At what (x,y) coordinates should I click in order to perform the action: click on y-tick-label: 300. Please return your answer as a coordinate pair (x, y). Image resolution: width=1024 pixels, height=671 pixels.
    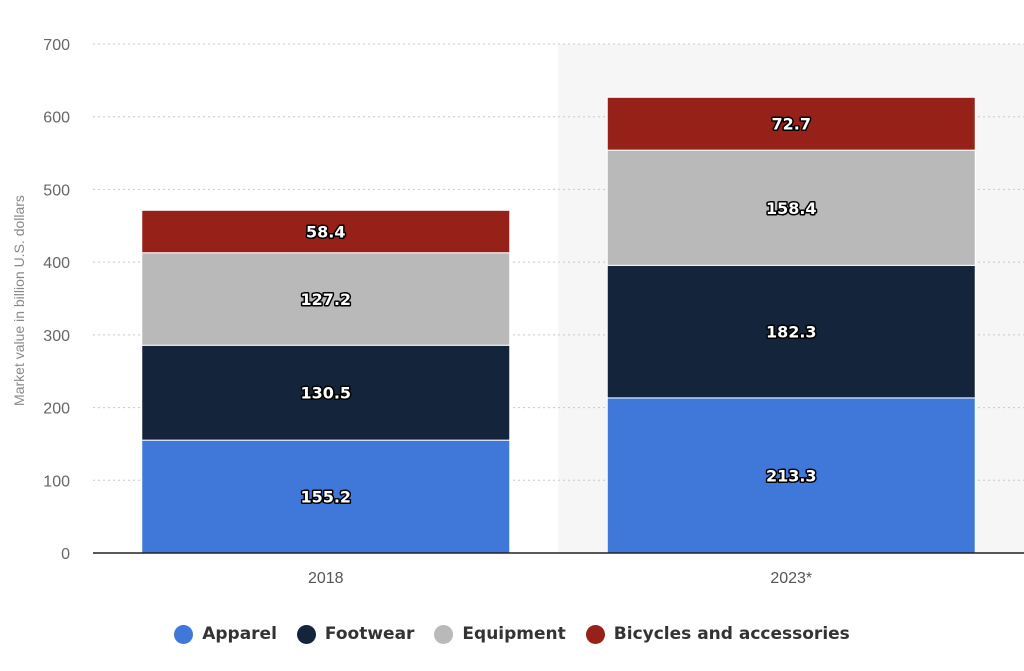
    Looking at the image, I should click on (56, 336).